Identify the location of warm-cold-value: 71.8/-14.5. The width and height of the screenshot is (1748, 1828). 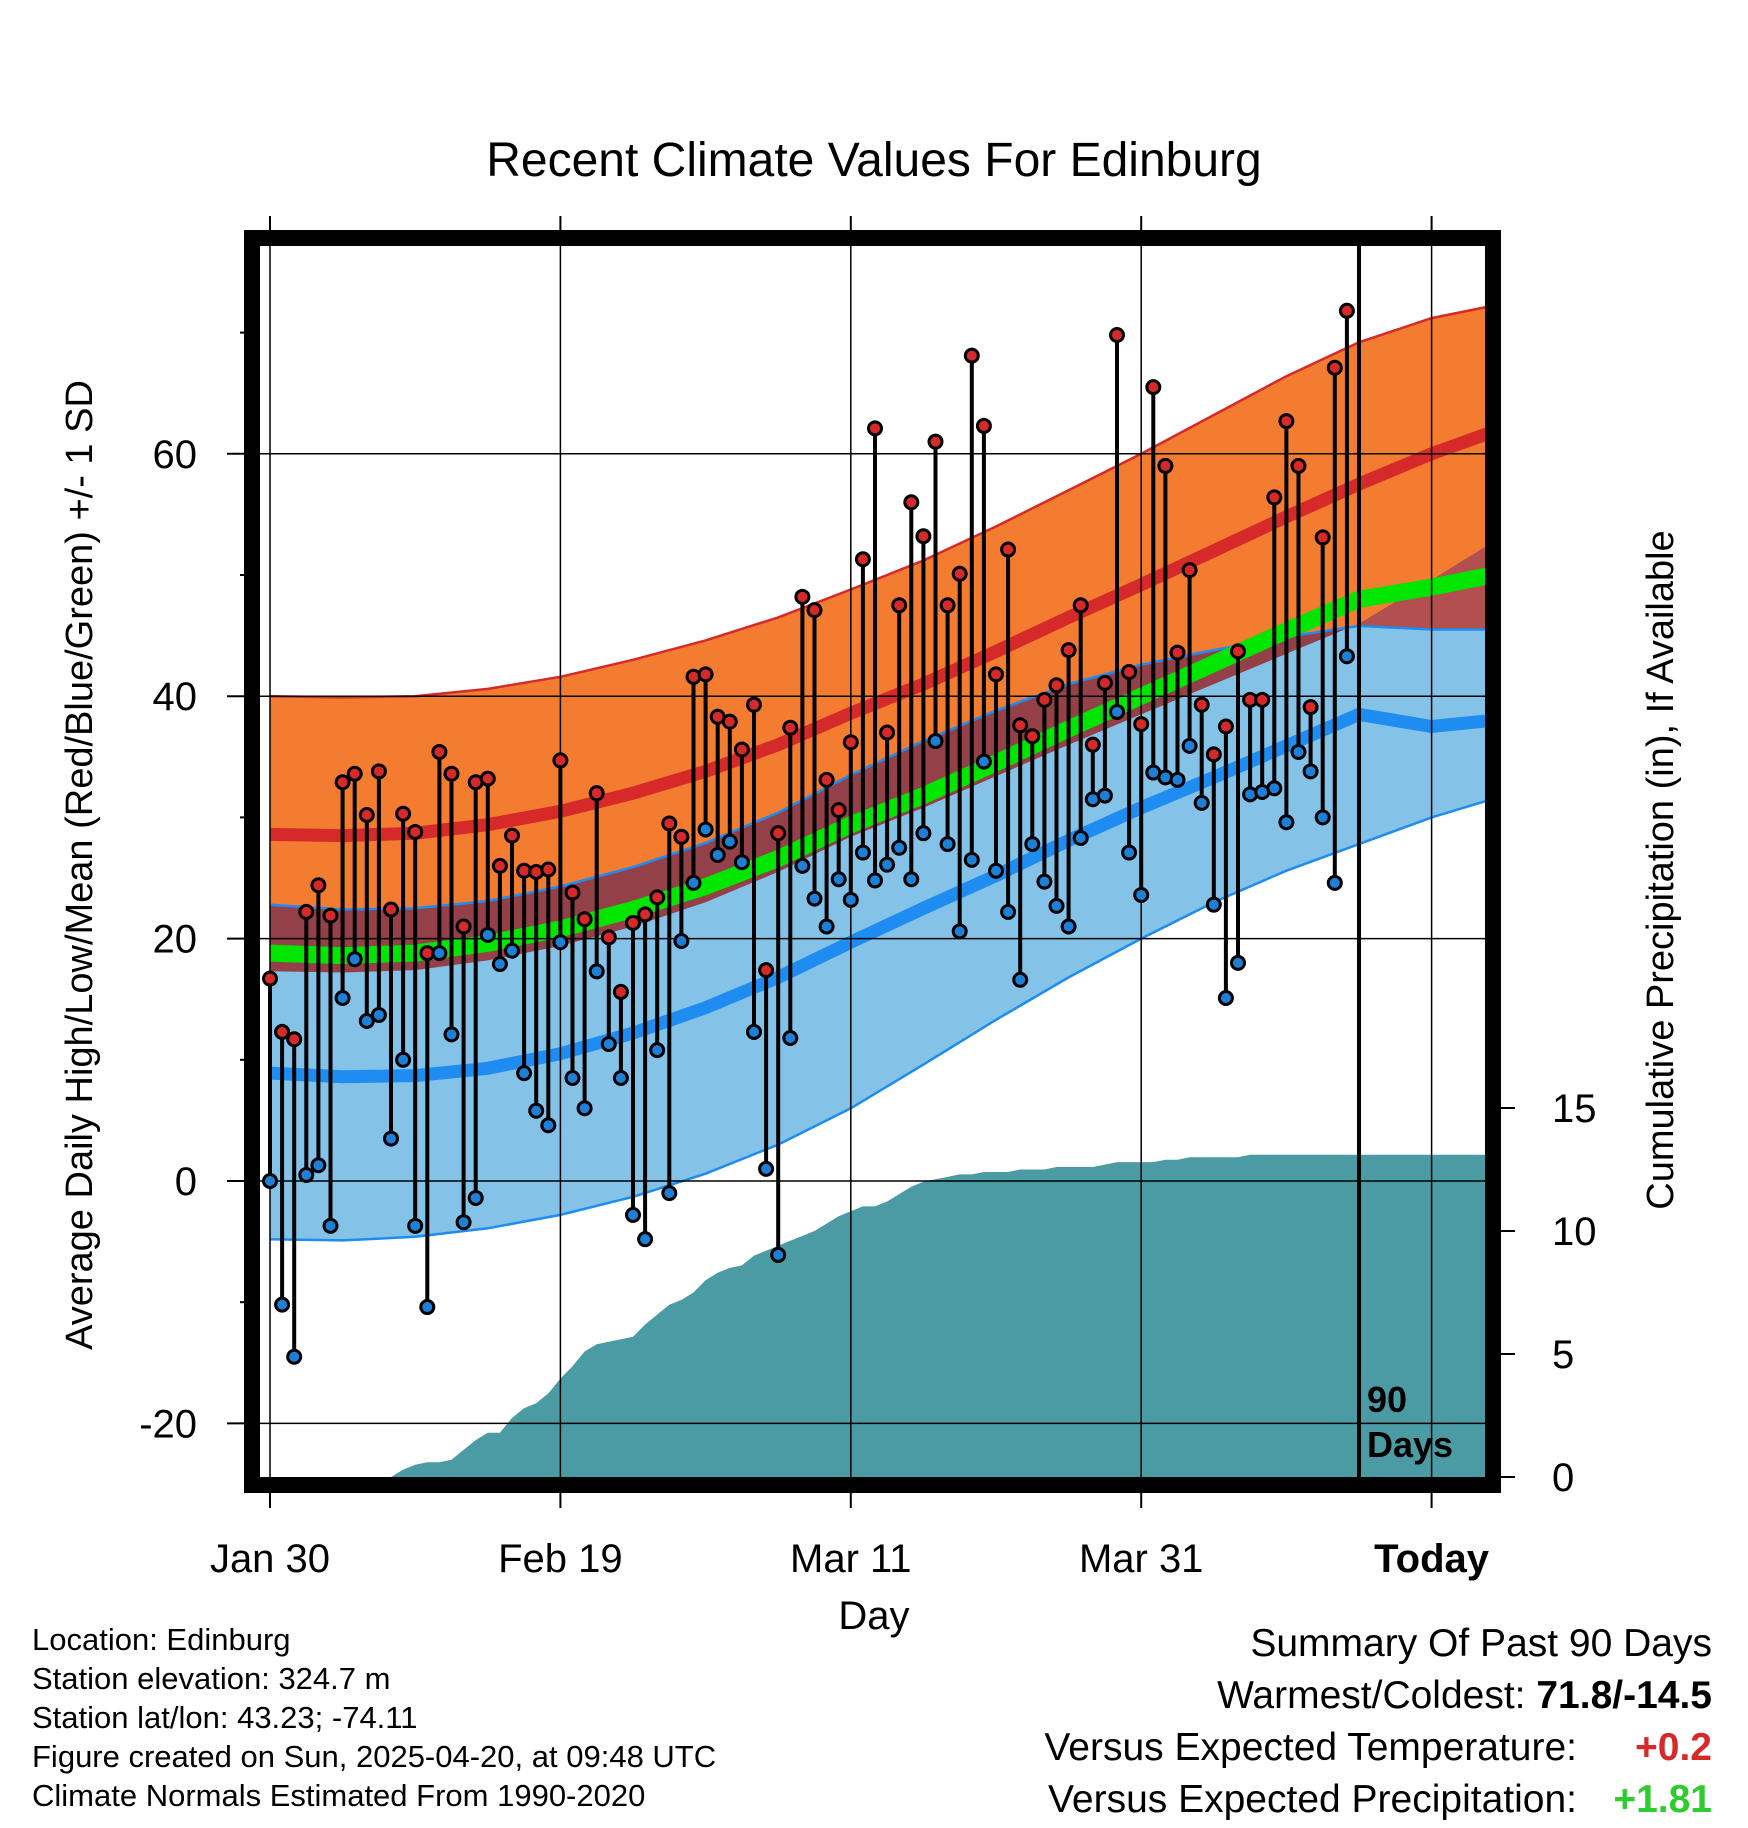
(1624, 1695).